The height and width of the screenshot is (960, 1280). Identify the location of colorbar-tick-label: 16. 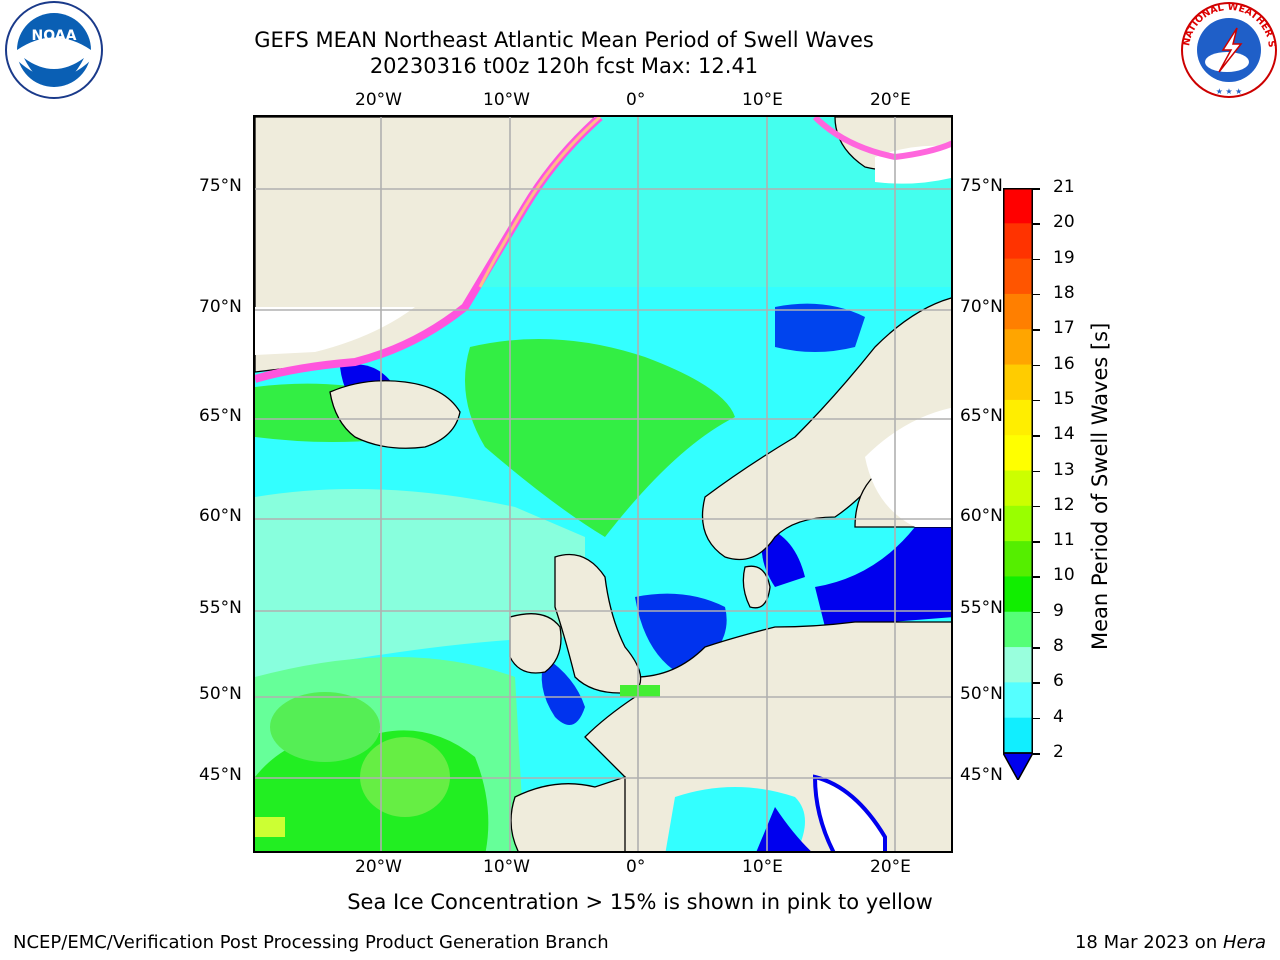
(1064, 363).